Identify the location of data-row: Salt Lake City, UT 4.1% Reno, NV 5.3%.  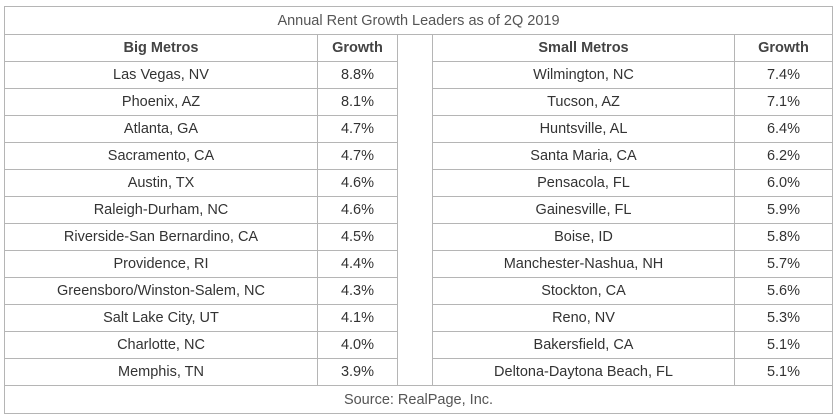
(418, 318).